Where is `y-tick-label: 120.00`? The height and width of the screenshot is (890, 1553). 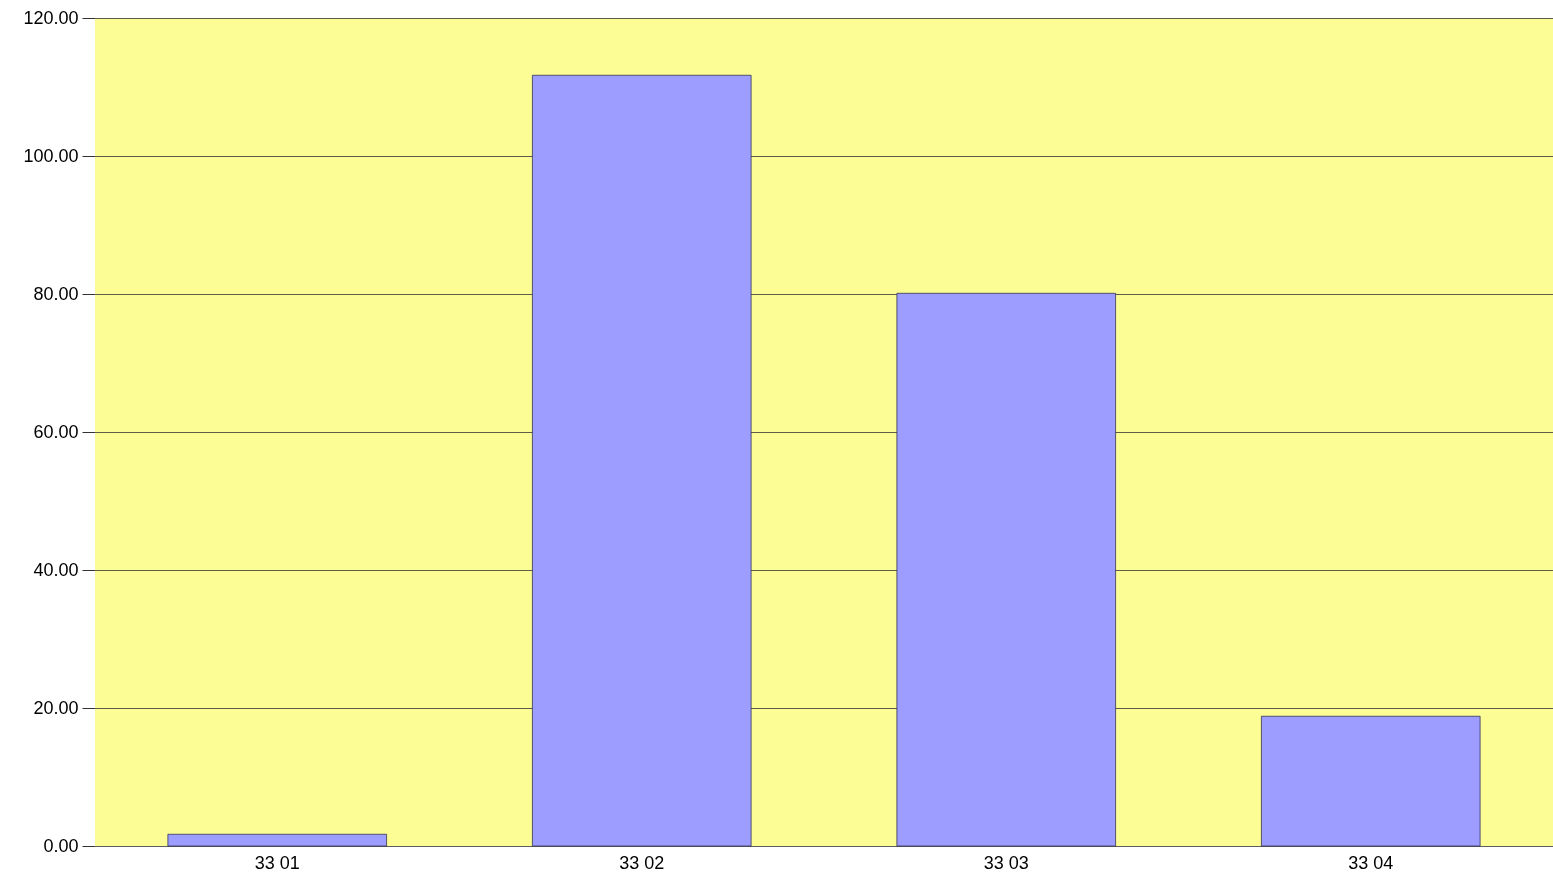 y-tick-label: 120.00 is located at coordinates (51, 17).